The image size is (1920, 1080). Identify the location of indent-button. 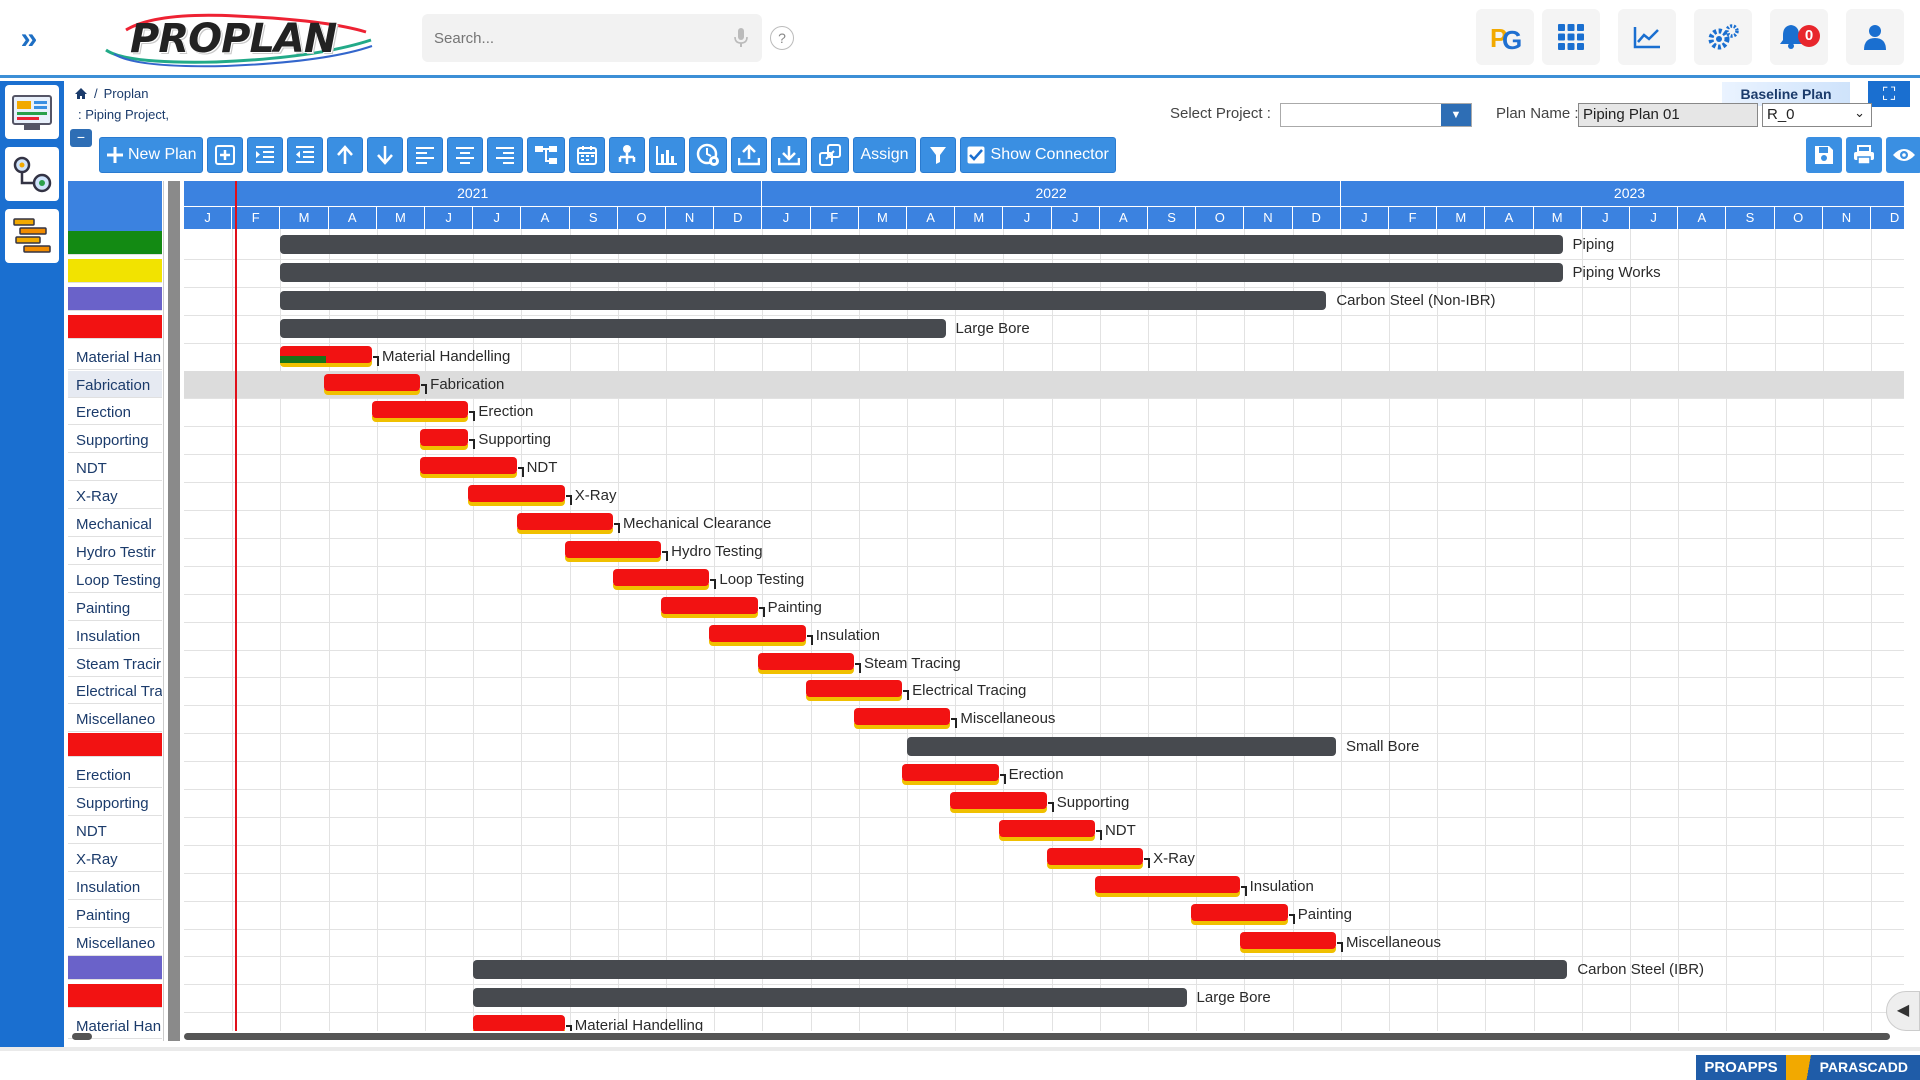
(265, 155).